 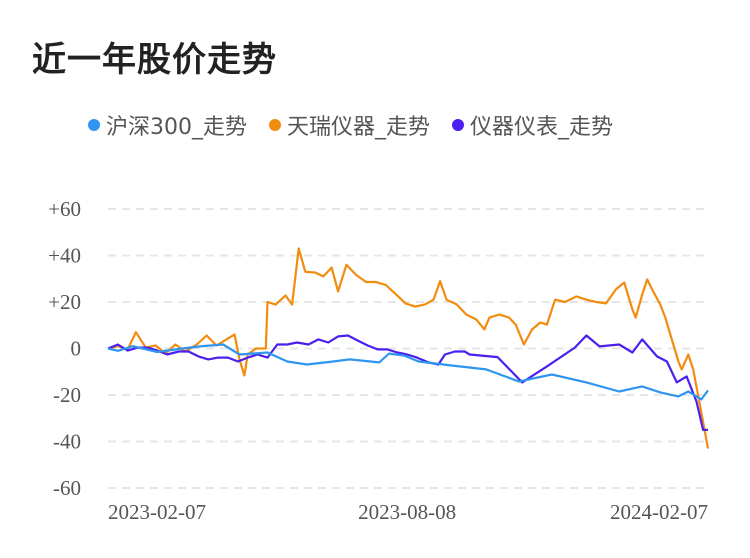 I want to click on y-tick-label: -60, so click(x=67, y=488).